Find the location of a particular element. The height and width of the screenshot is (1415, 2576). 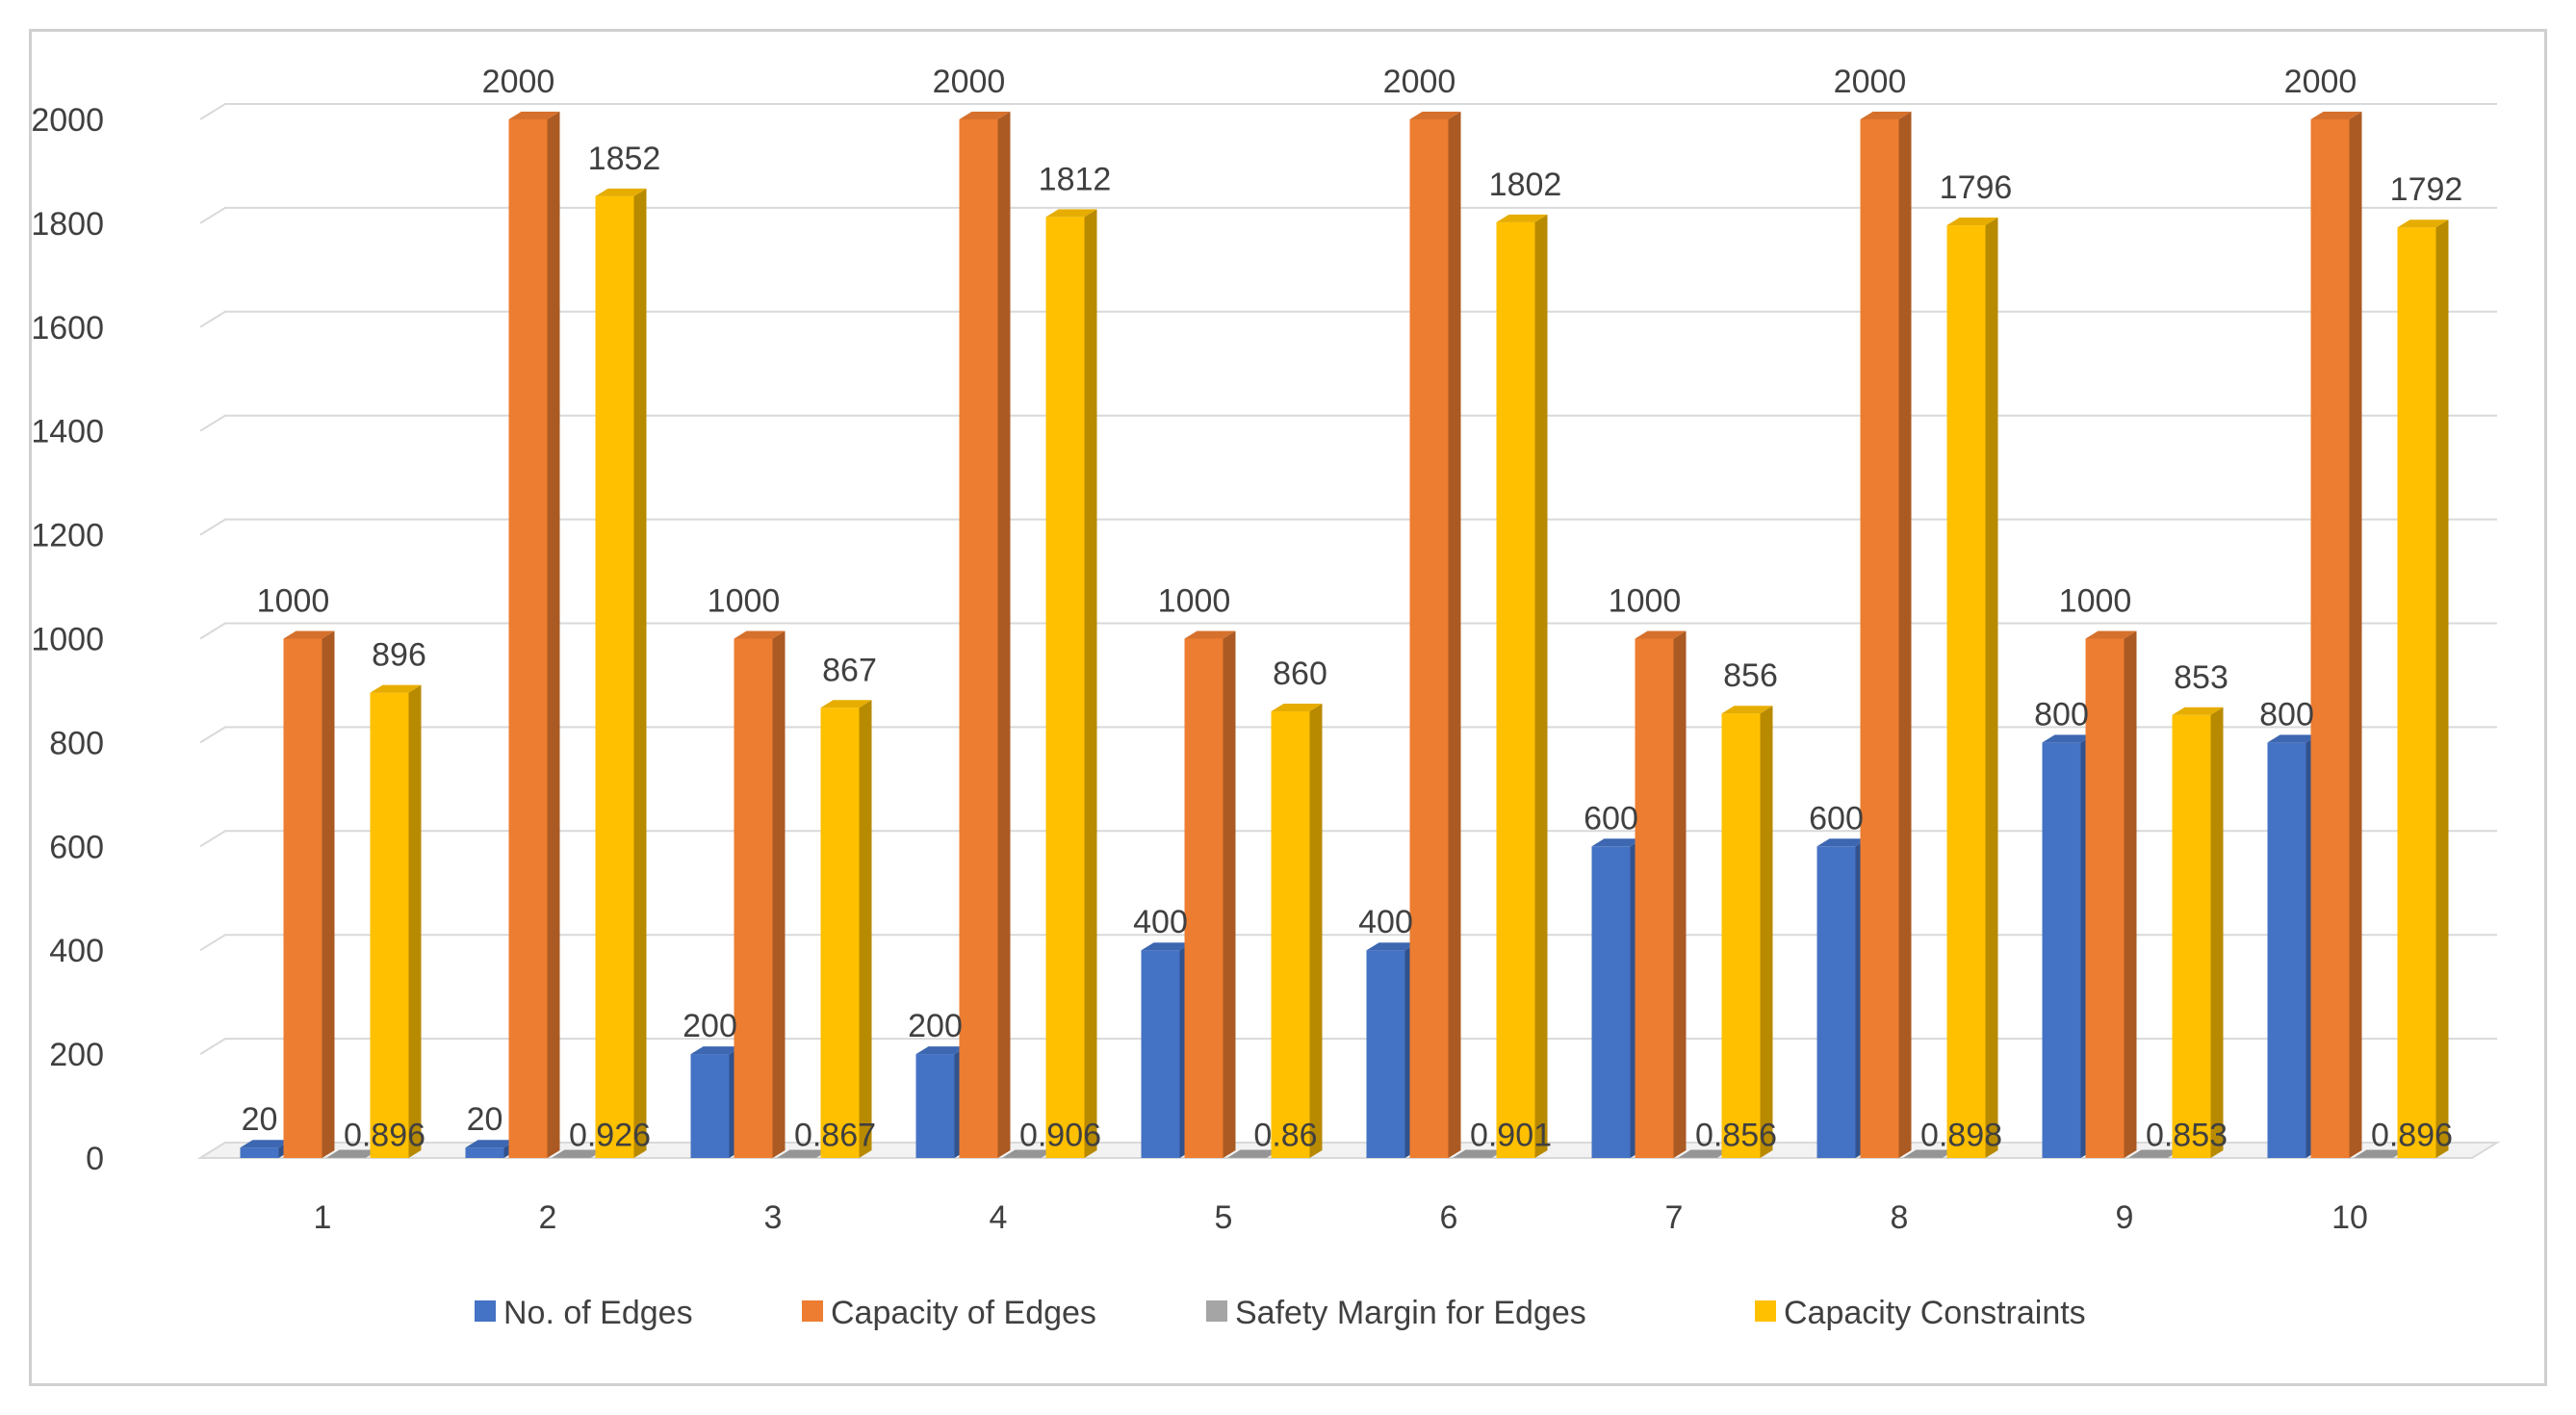

y-tick-label: 1800 is located at coordinates (68, 224).